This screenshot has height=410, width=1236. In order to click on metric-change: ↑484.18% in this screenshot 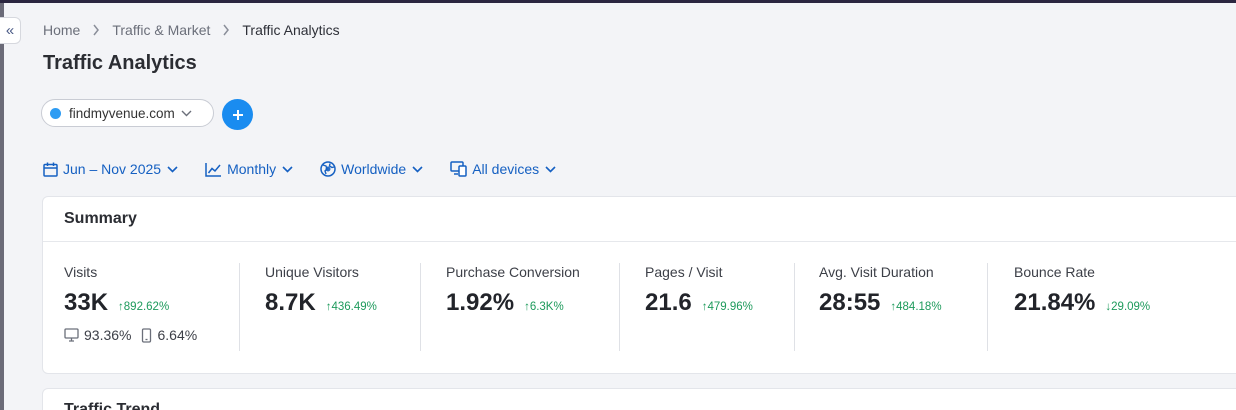, I will do `click(916, 307)`.